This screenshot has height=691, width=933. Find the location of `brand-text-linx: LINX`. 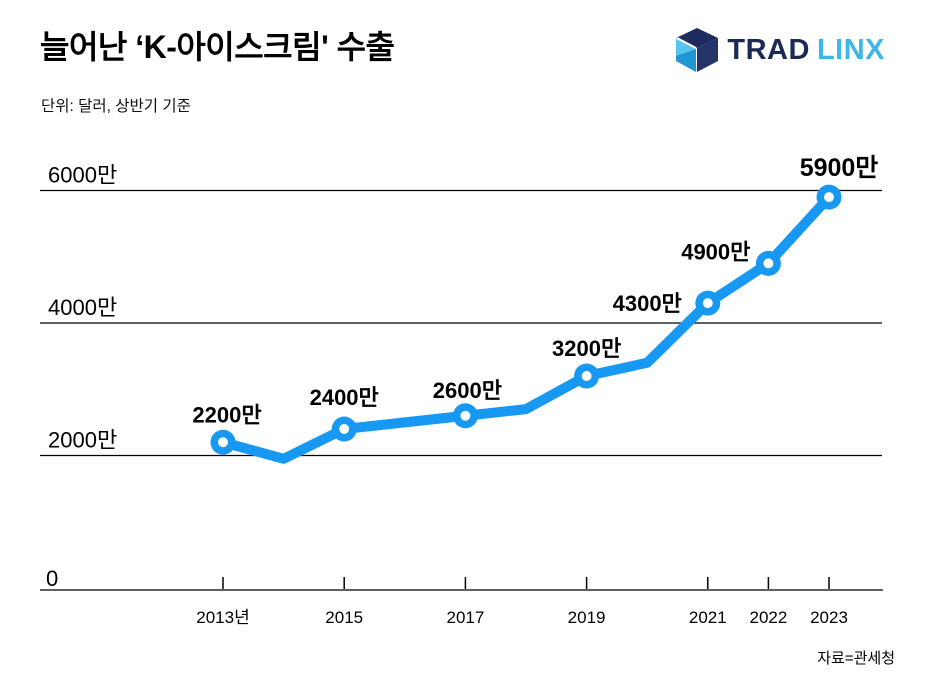

brand-text-linx: LINX is located at coordinates (850, 49).